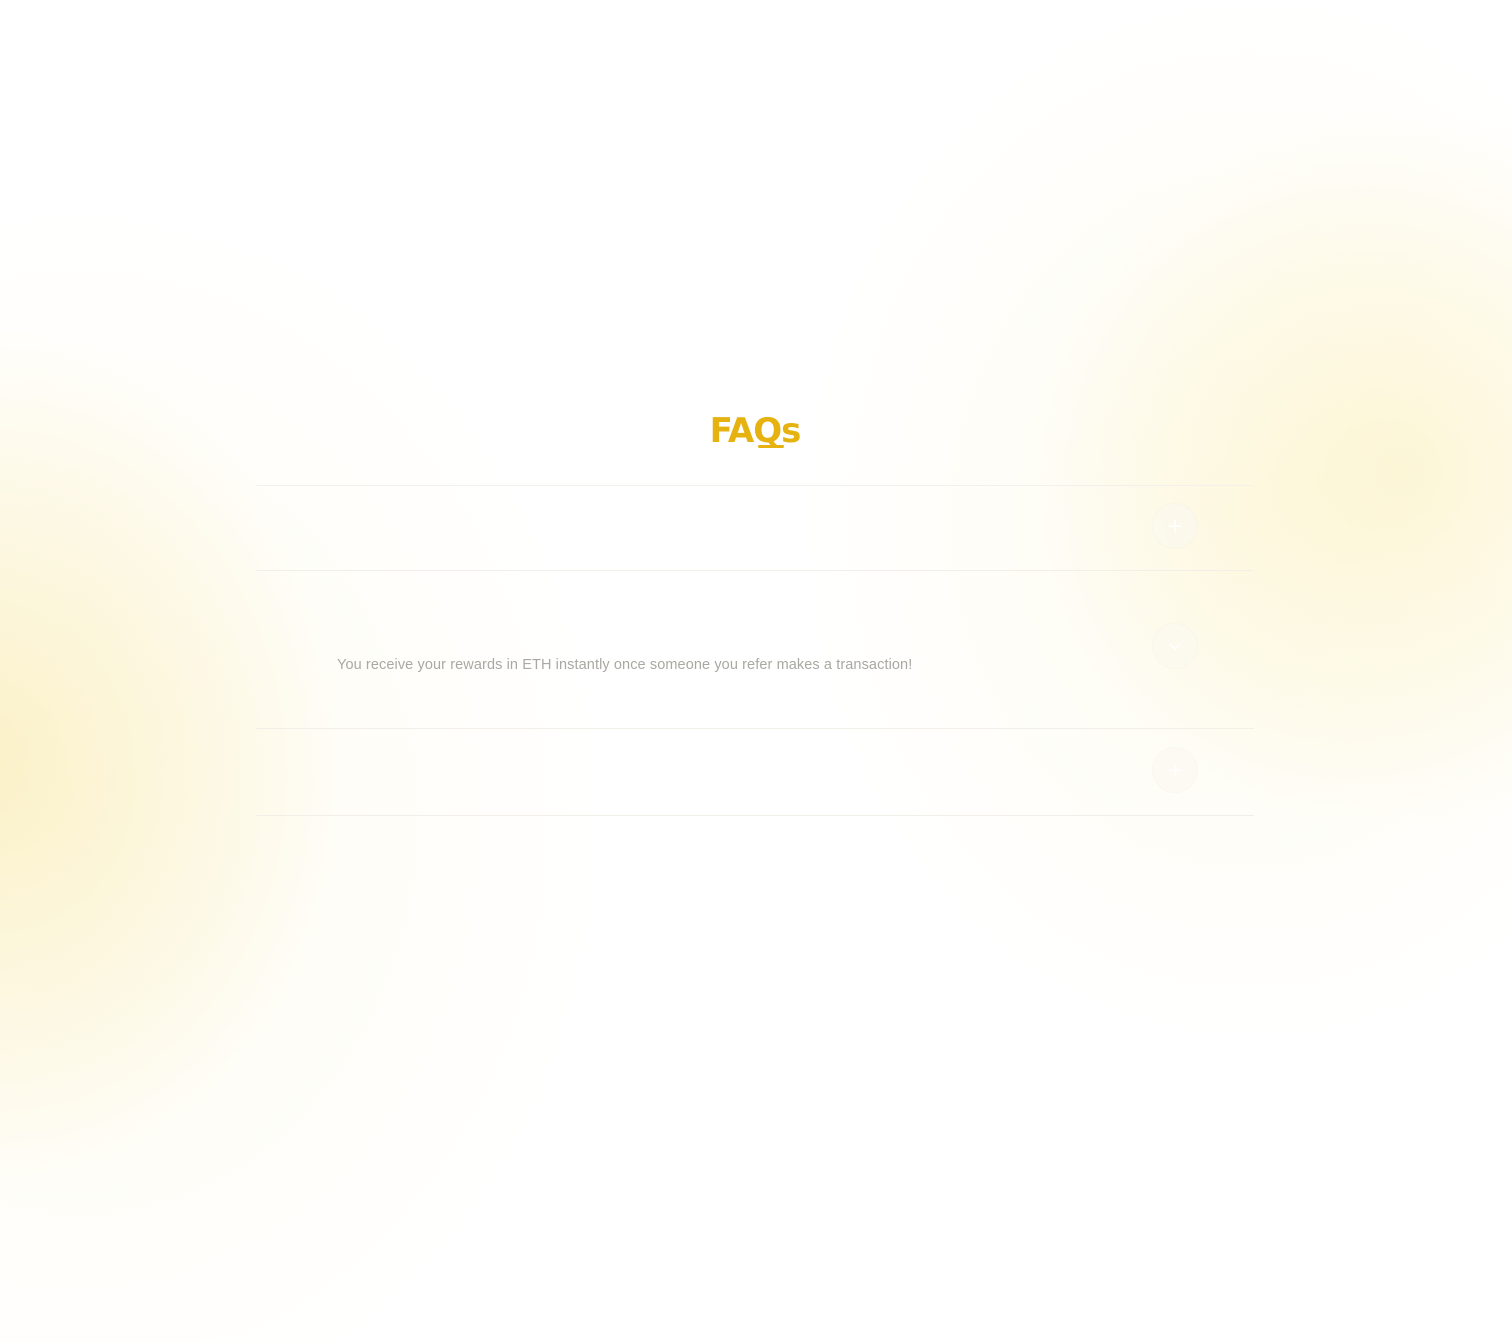 This screenshot has height=1342, width=1512. I want to click on faq-title: FAQs, so click(755, 440).